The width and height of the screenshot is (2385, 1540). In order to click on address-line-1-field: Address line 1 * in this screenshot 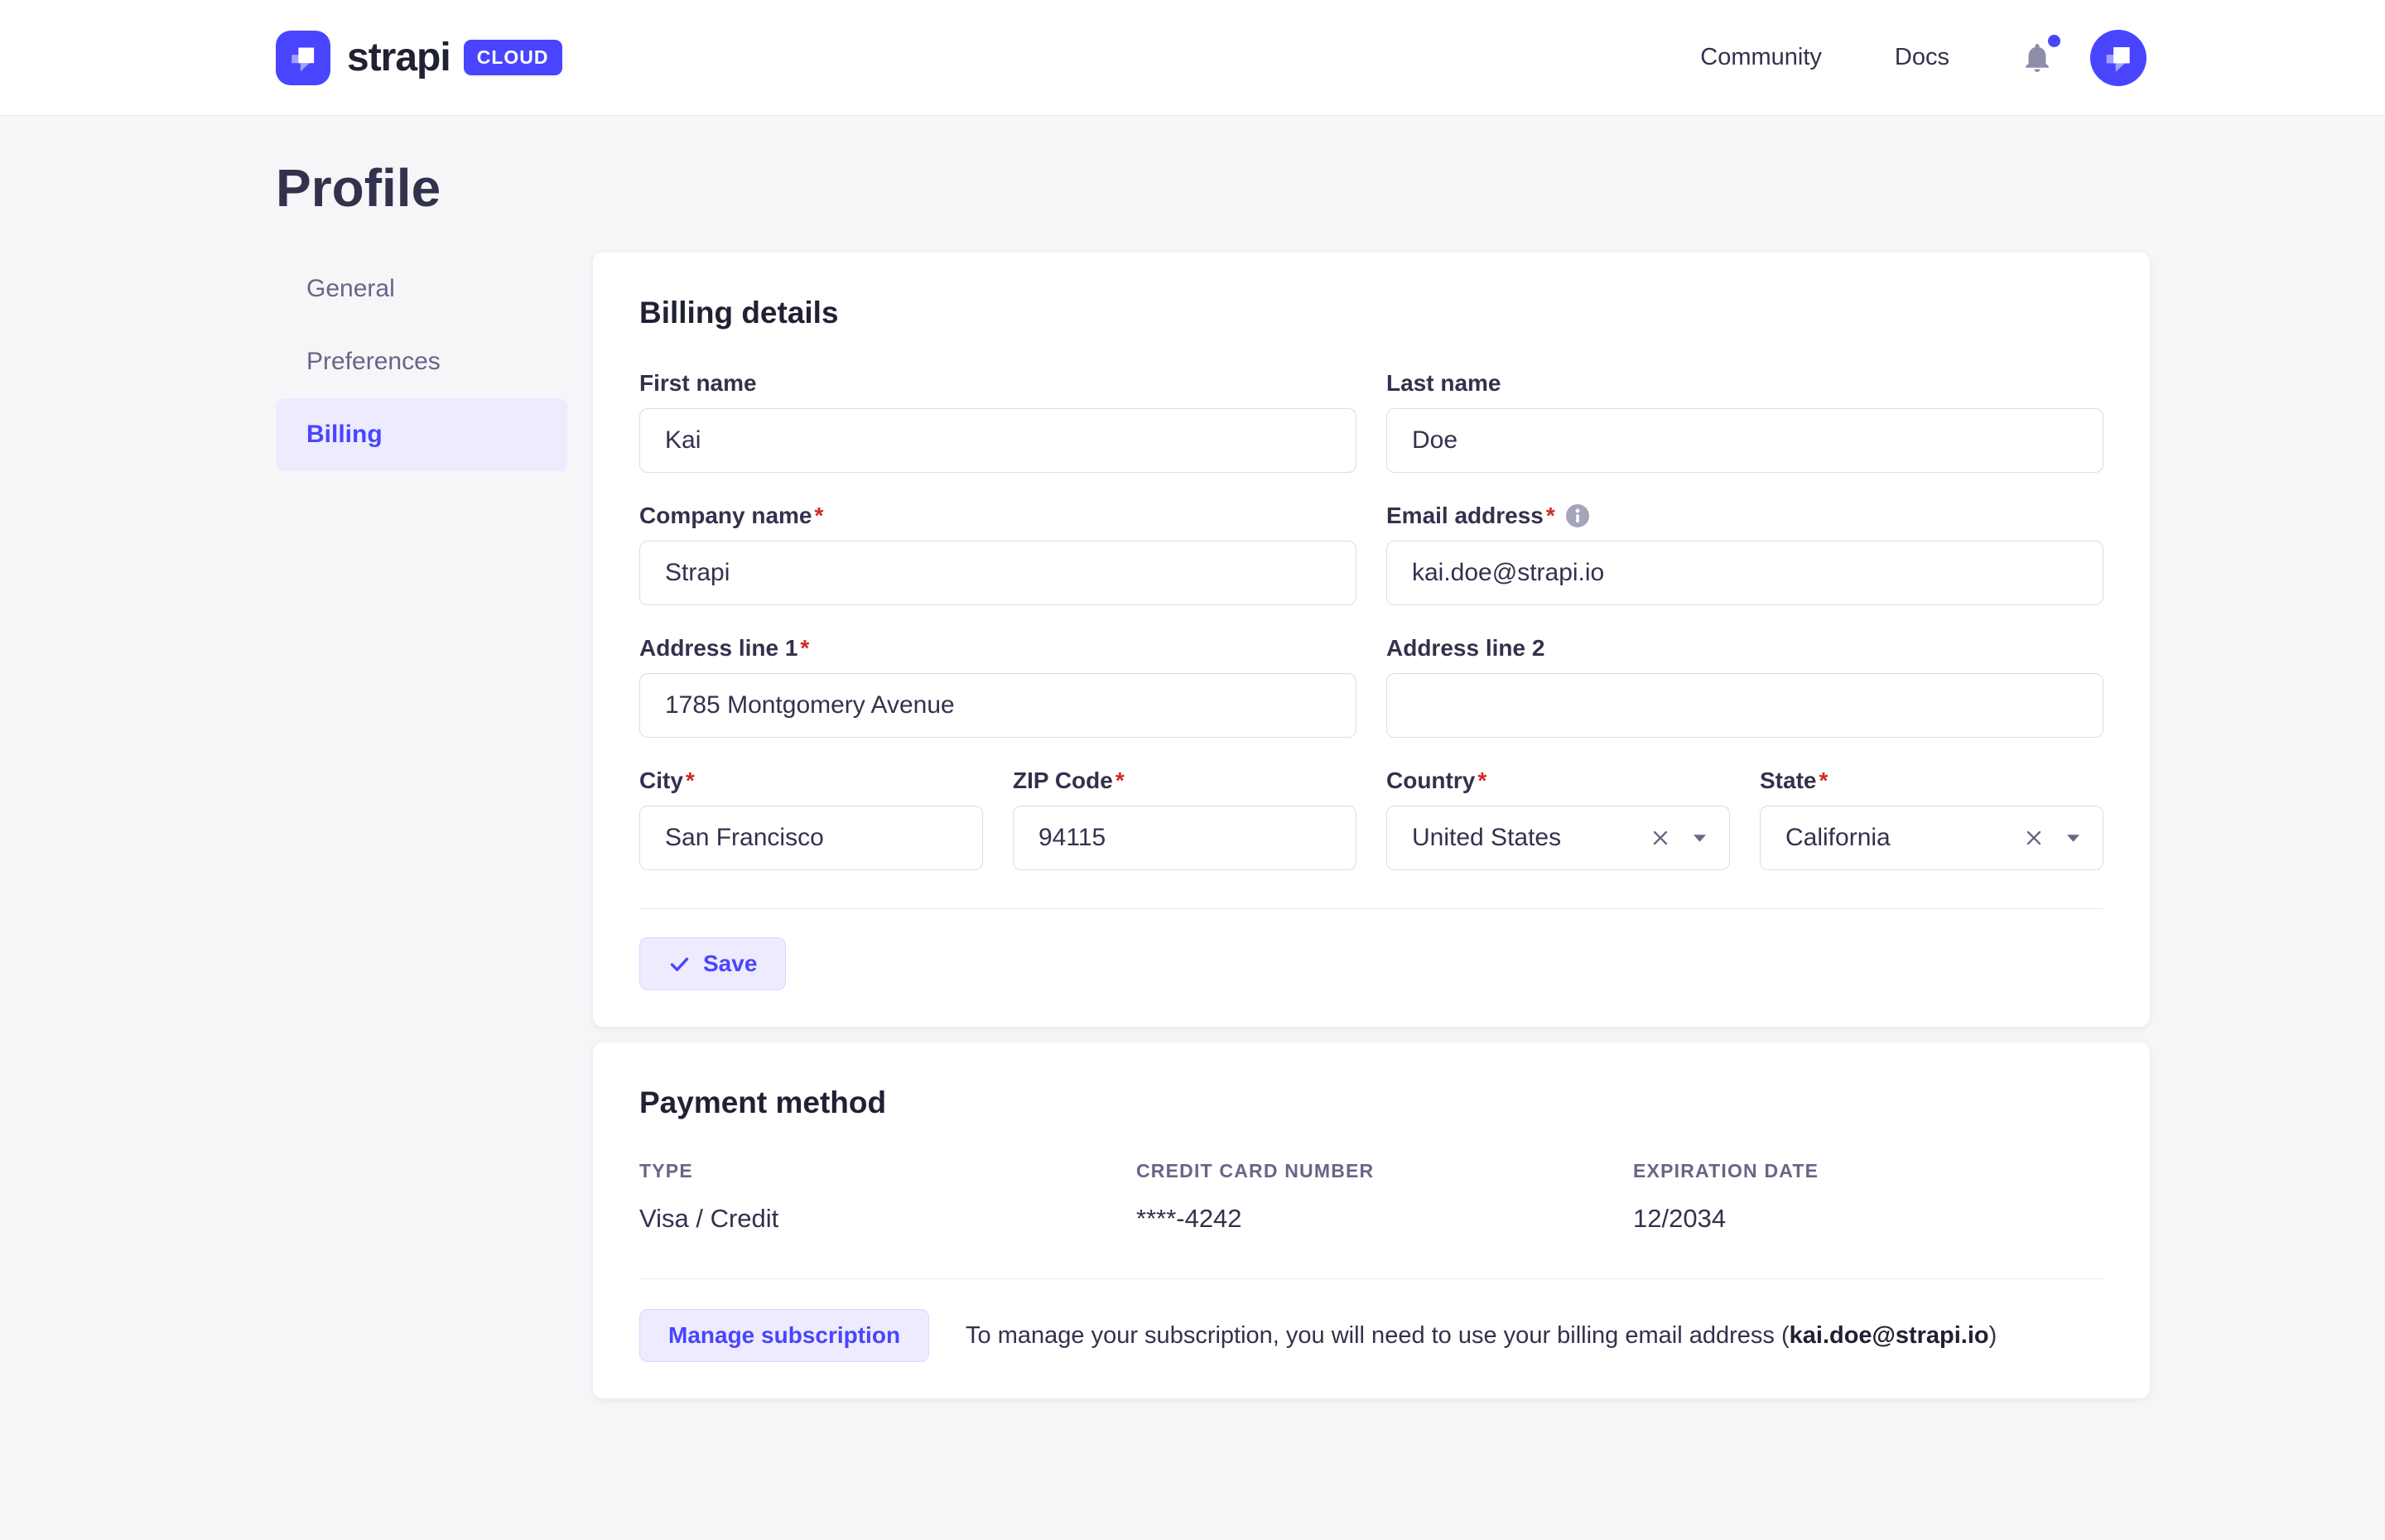, I will do `click(997, 687)`.